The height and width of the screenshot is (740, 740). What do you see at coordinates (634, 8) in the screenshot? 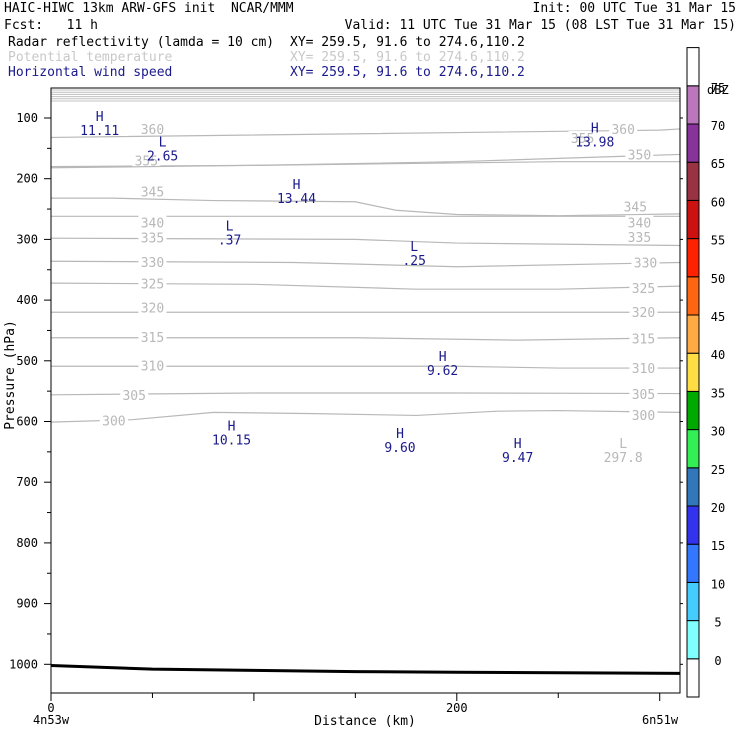
I see `init-time: Init: 00 UTC Tue 31 Mar 15` at bounding box center [634, 8].